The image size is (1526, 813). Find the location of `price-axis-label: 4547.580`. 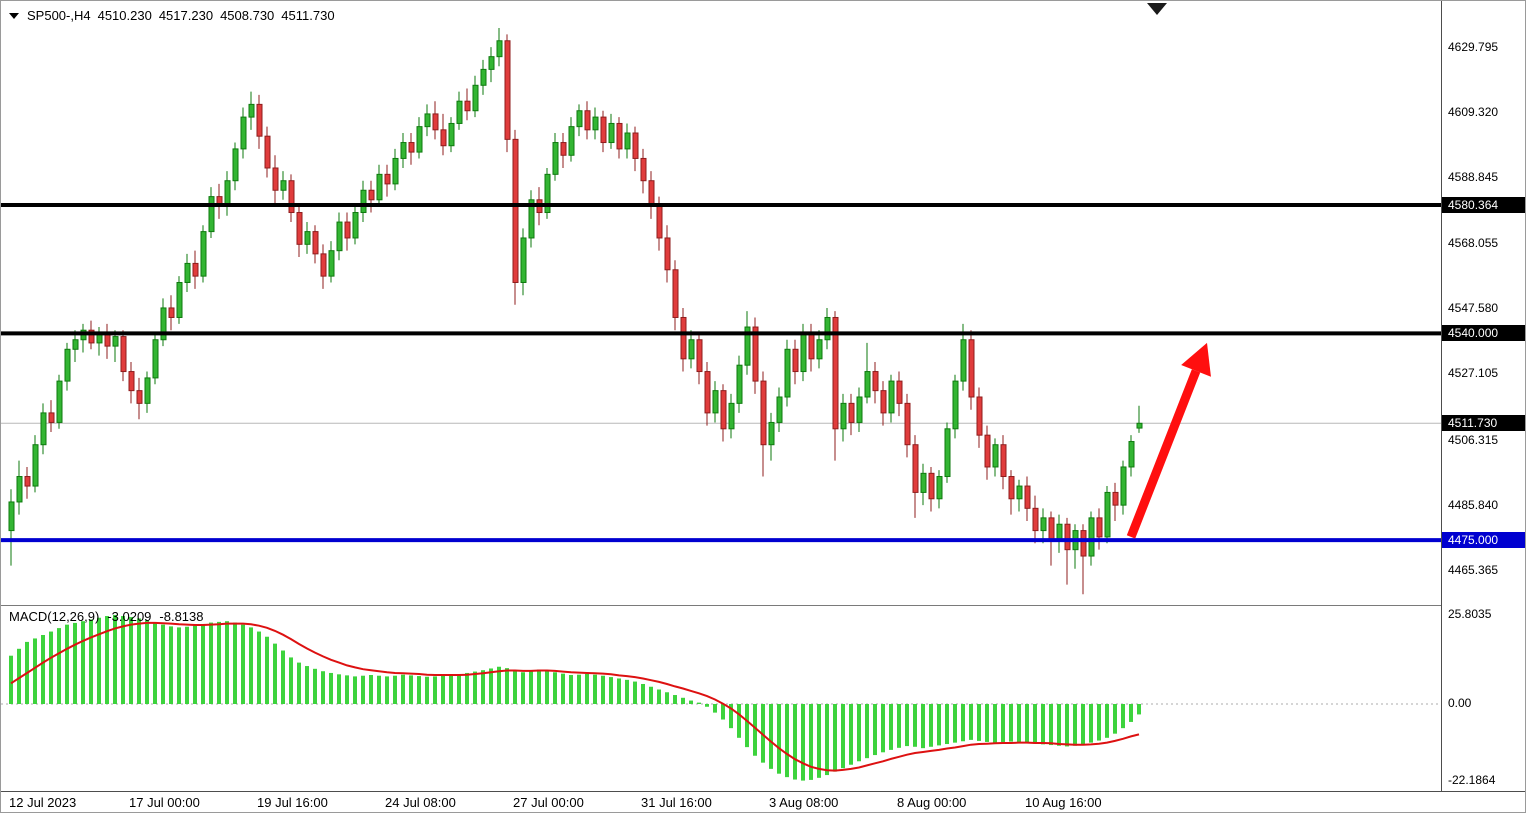

price-axis-label: 4547.580 is located at coordinates (1473, 308).